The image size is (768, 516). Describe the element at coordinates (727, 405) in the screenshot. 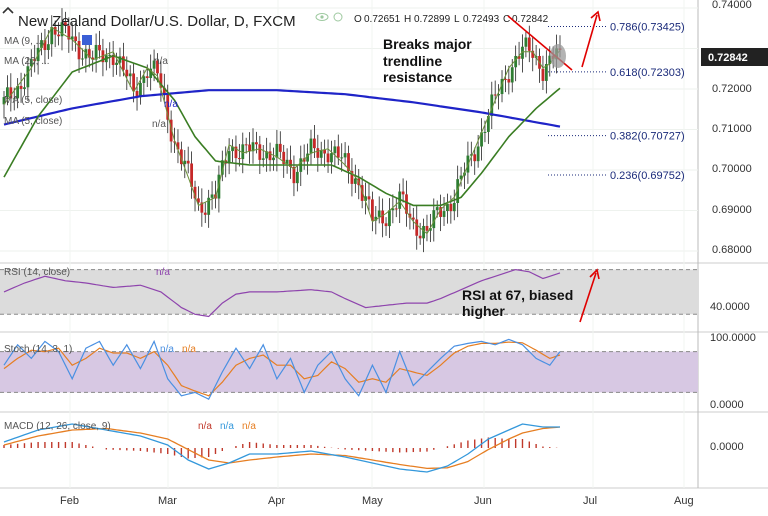

I see `y-tick-label: 0.0000` at that location.